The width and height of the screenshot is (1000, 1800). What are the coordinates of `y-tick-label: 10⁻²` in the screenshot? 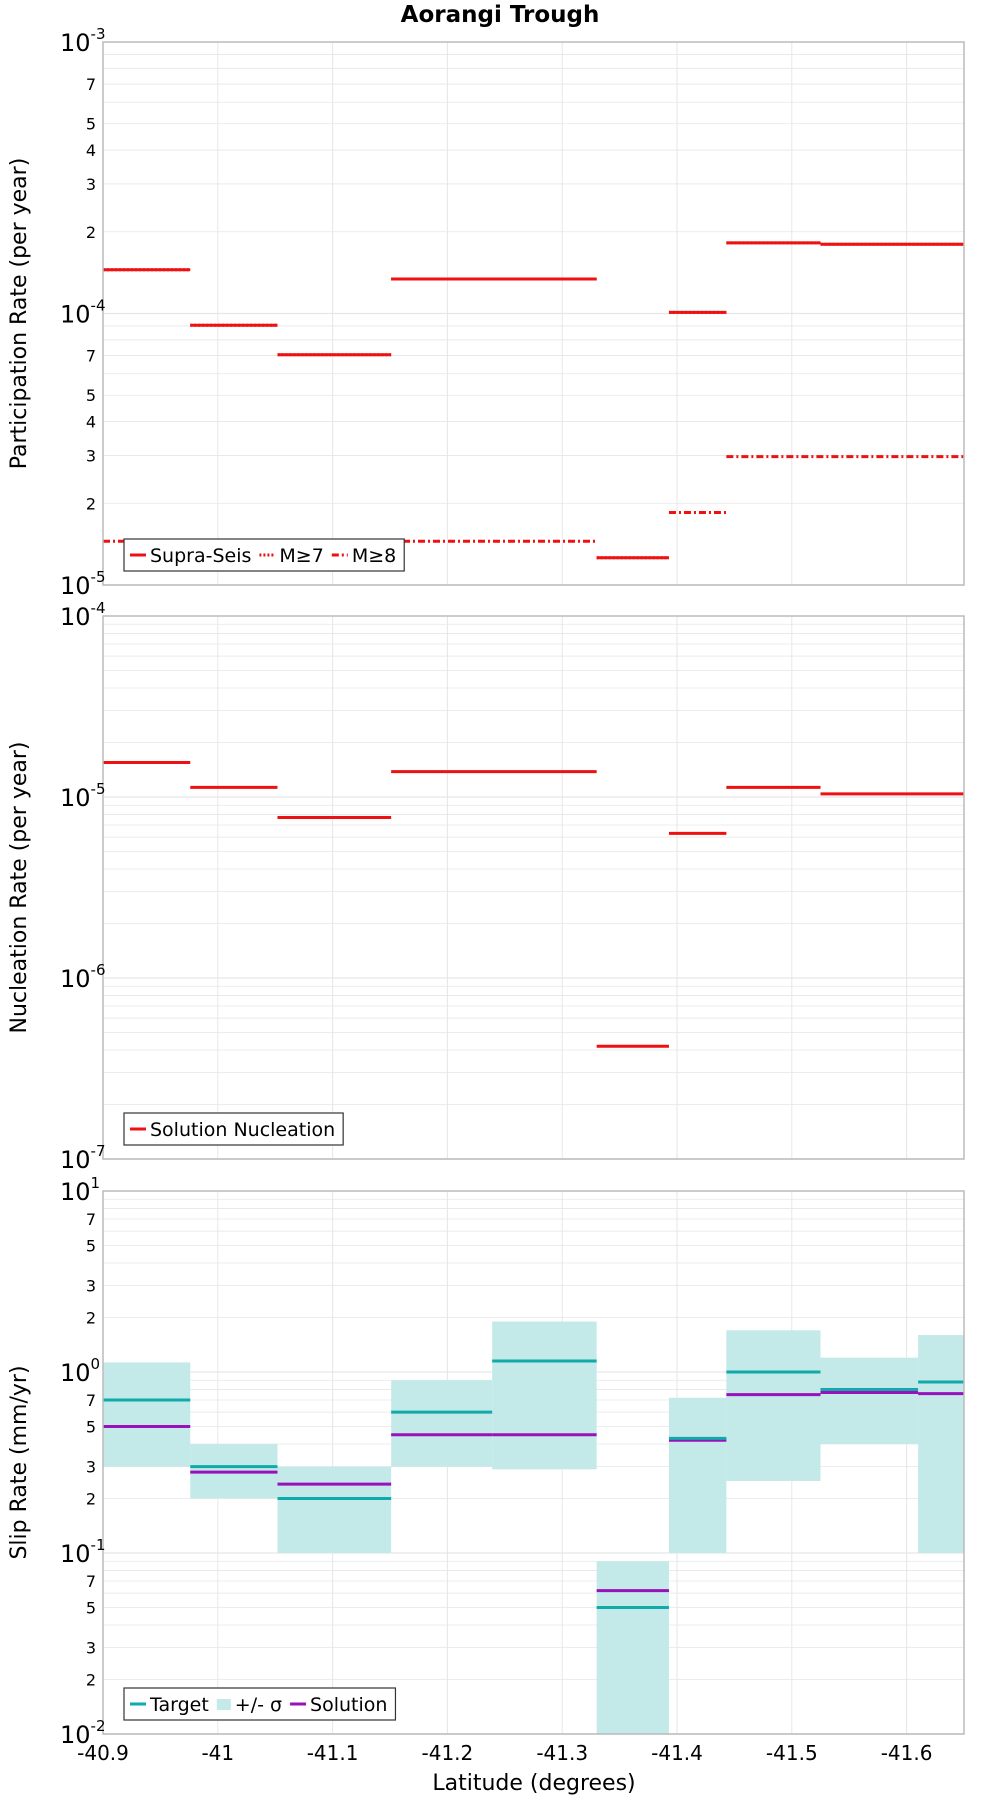 It's located at (83, 1733).